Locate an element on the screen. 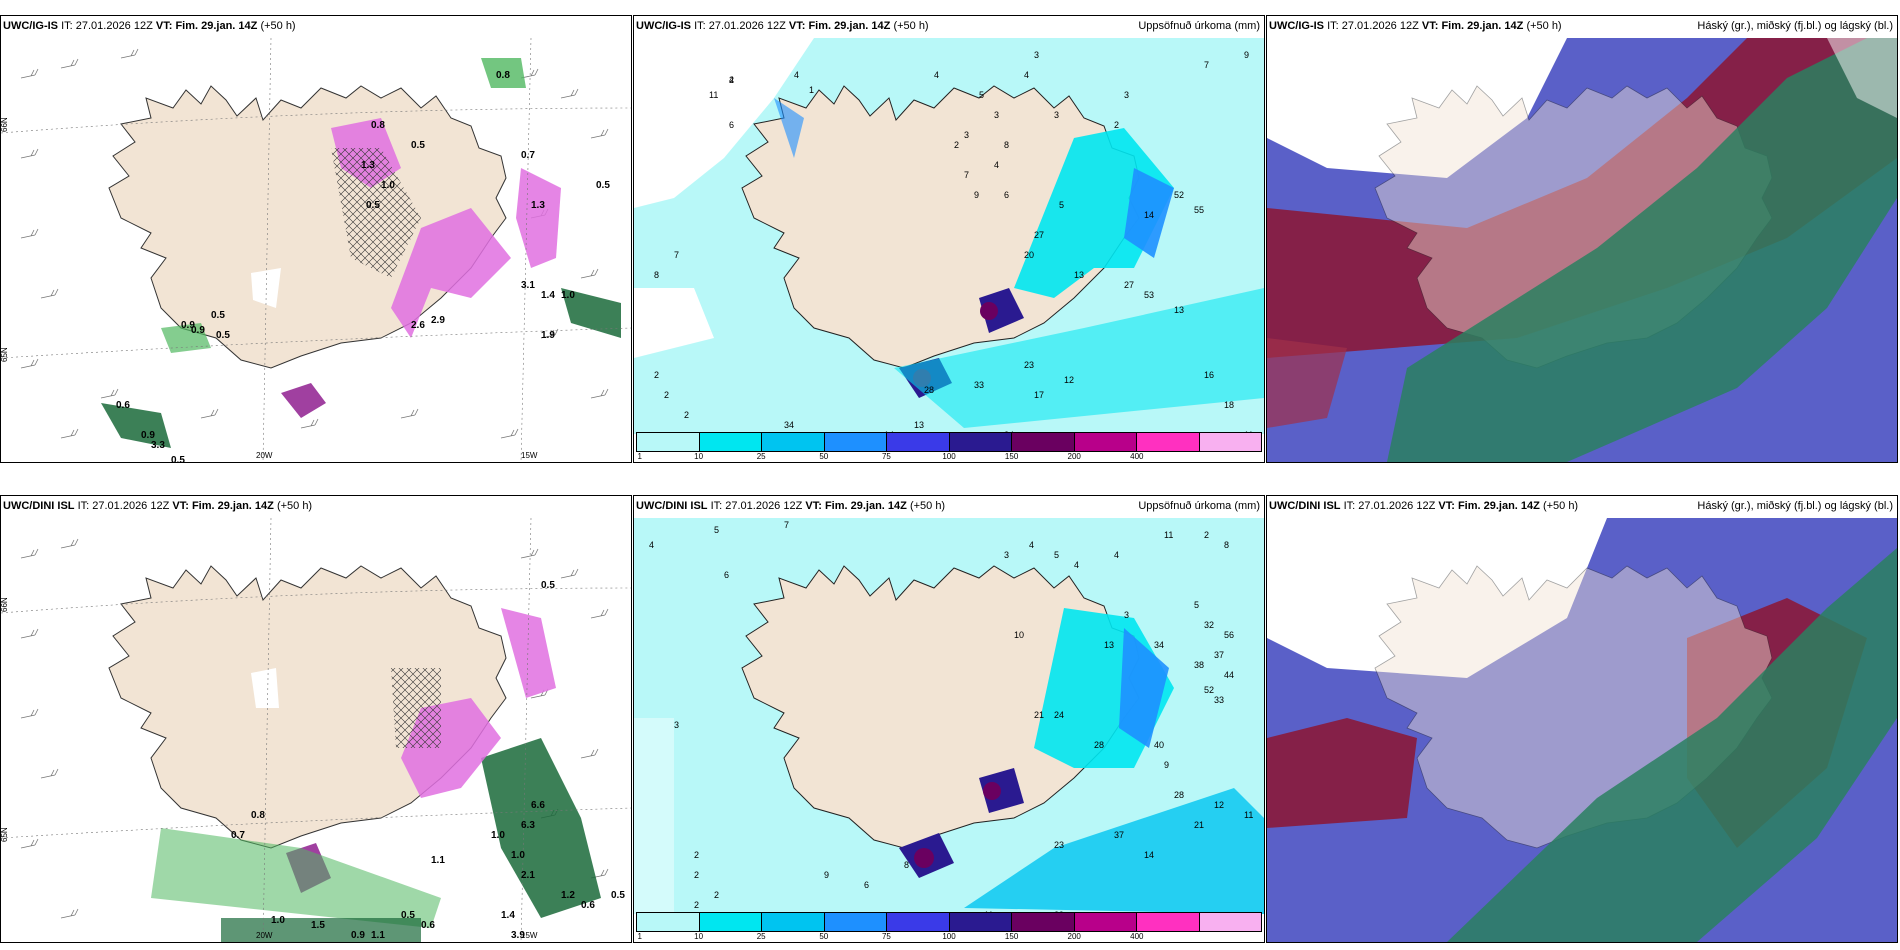 The width and height of the screenshot is (1900, 950). value-label: 33 is located at coordinates (979, 385).